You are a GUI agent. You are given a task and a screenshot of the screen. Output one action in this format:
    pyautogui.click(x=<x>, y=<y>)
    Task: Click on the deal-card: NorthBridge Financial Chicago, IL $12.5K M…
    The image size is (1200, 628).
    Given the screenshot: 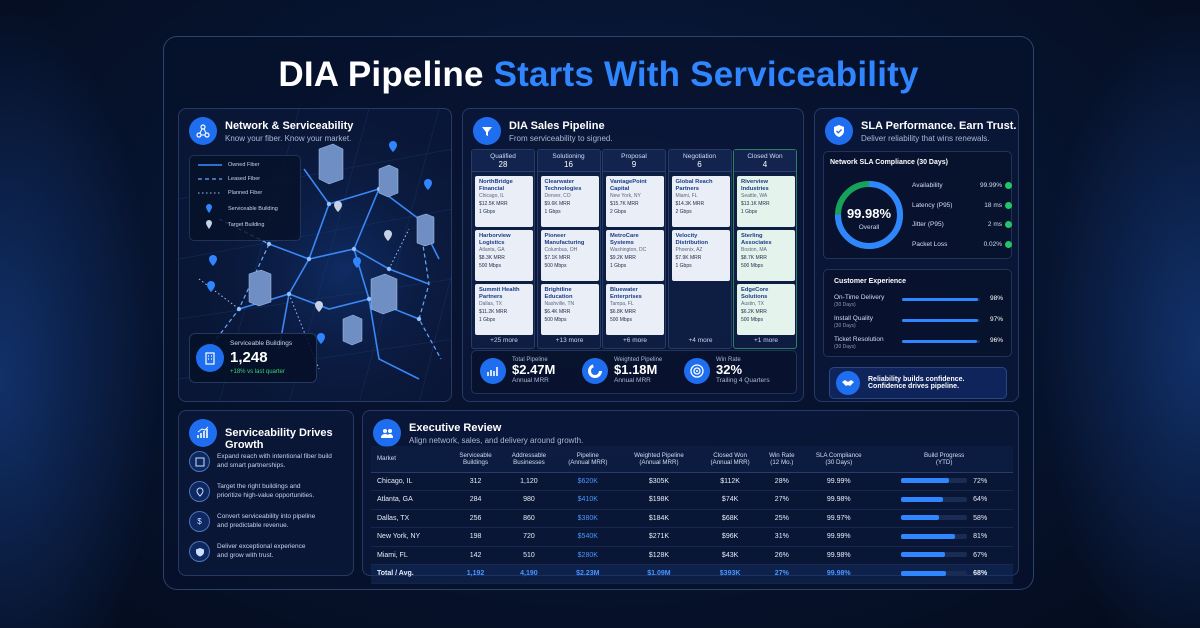 What is the action you would take?
    pyautogui.click(x=504, y=201)
    